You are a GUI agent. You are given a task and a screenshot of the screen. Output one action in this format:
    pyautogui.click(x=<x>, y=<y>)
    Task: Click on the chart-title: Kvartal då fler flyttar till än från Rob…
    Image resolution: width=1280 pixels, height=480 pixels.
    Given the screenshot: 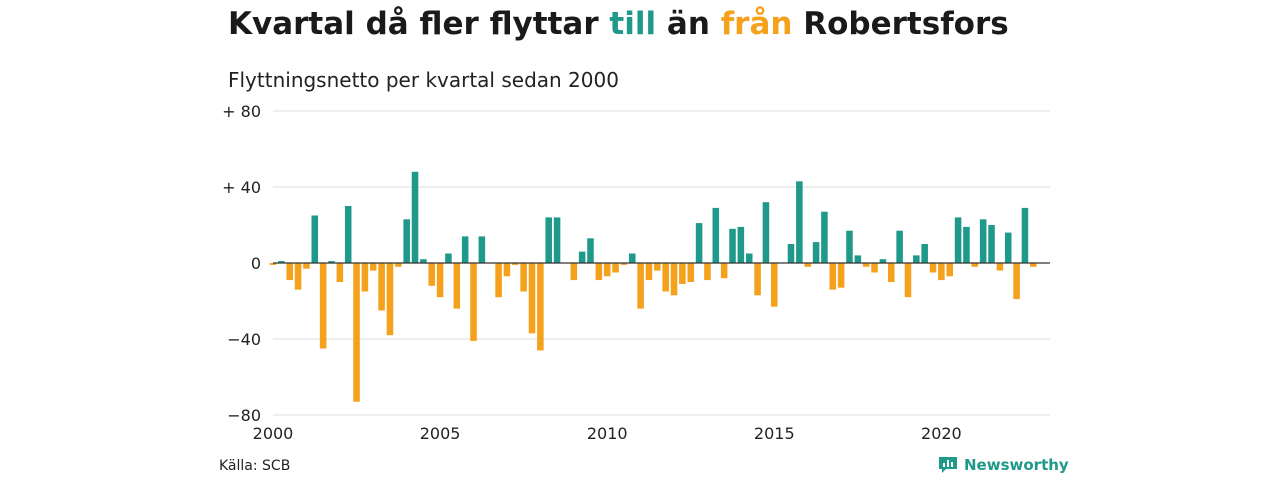 What is the action you would take?
    pyautogui.click(x=618, y=24)
    